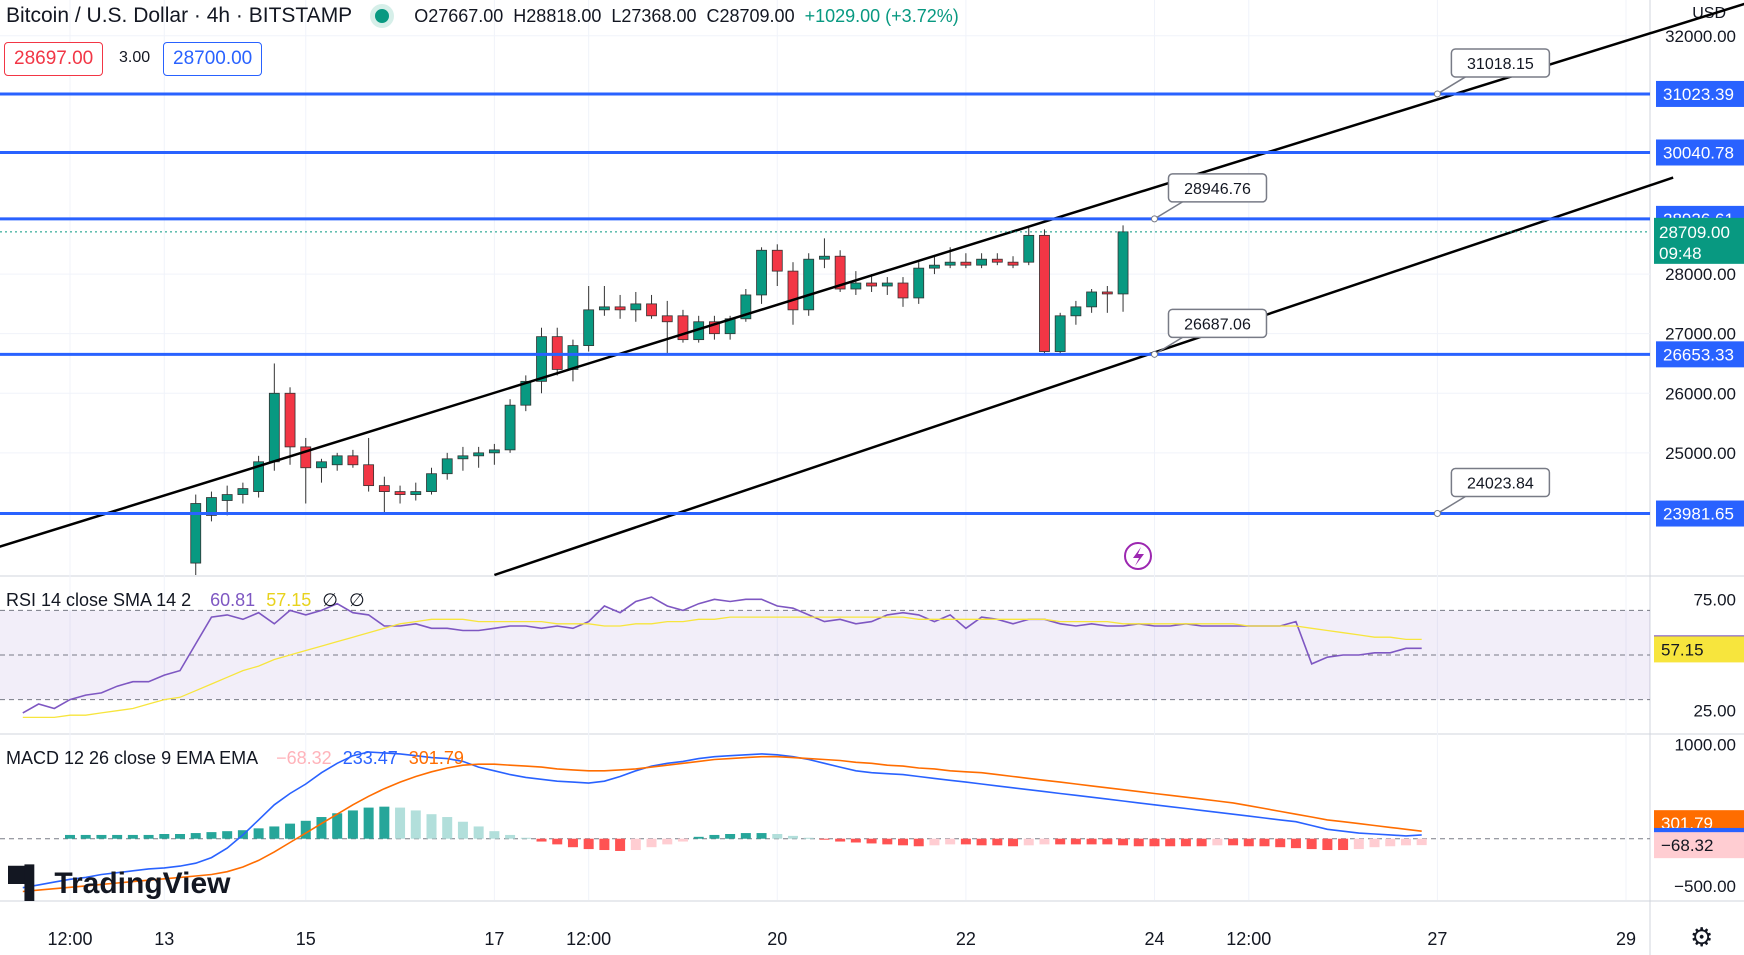 Image resolution: width=1744 pixels, height=955 pixels. Describe the element at coordinates (1705, 744) in the screenshot. I see `macd-tick-label: 1000.00` at that location.